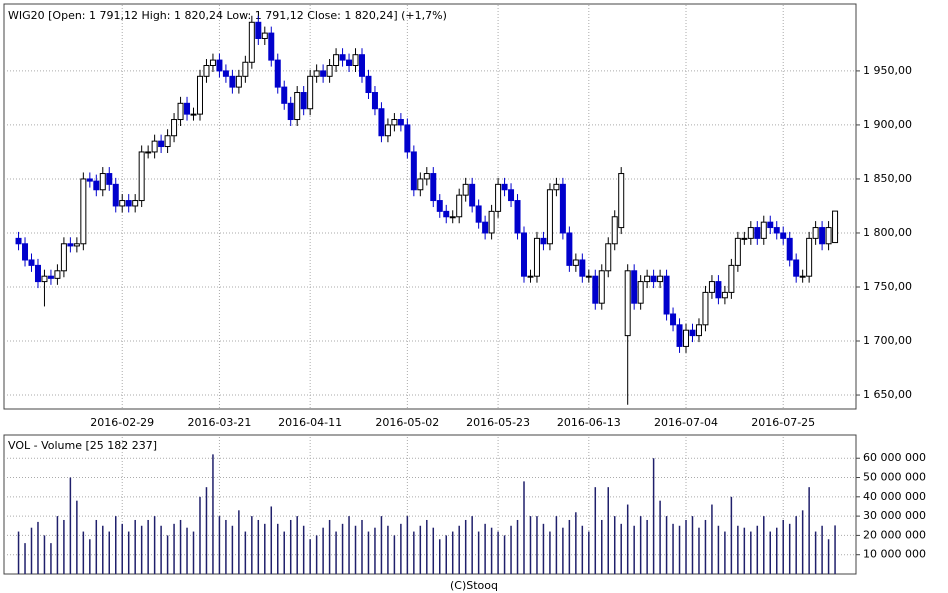  I want to click on y-tick-label: 1 700,00, so click(887, 340).